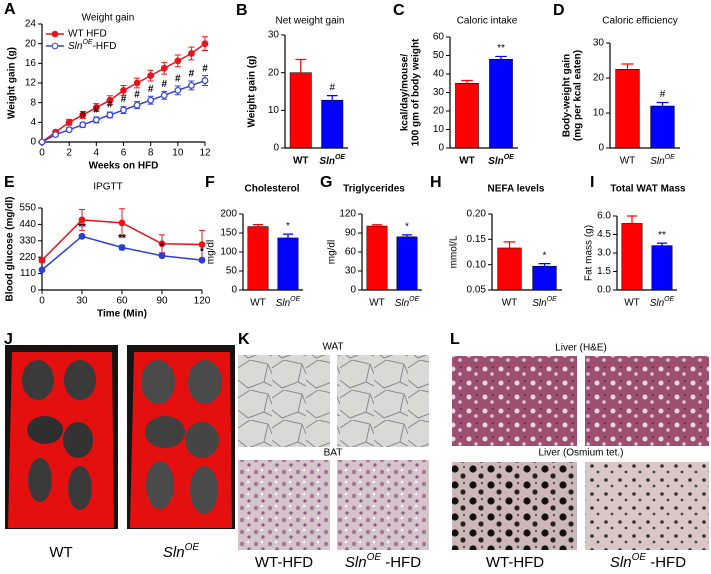 The image size is (711, 574). I want to click on y-tick-label: 220, so click(27, 257).